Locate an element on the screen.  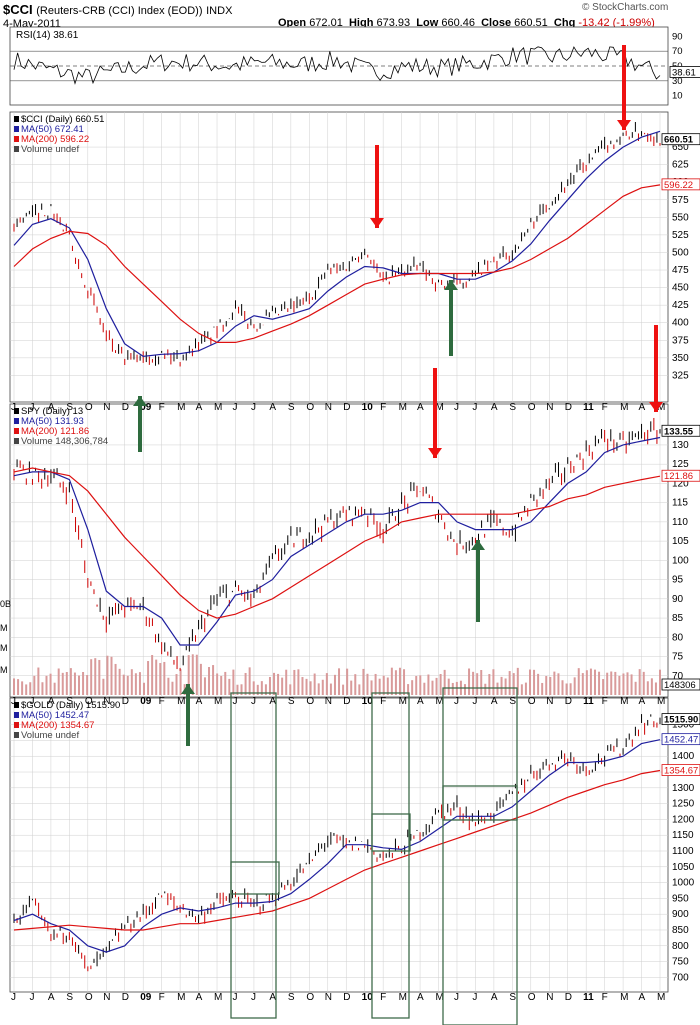
cci-ytick: 400 is located at coordinates (680, 323).